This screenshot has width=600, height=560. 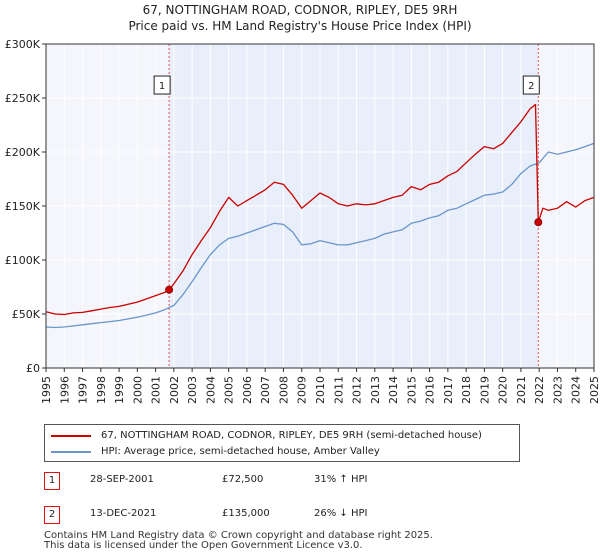 I want to click on sale-price: £135,000, so click(x=246, y=513).